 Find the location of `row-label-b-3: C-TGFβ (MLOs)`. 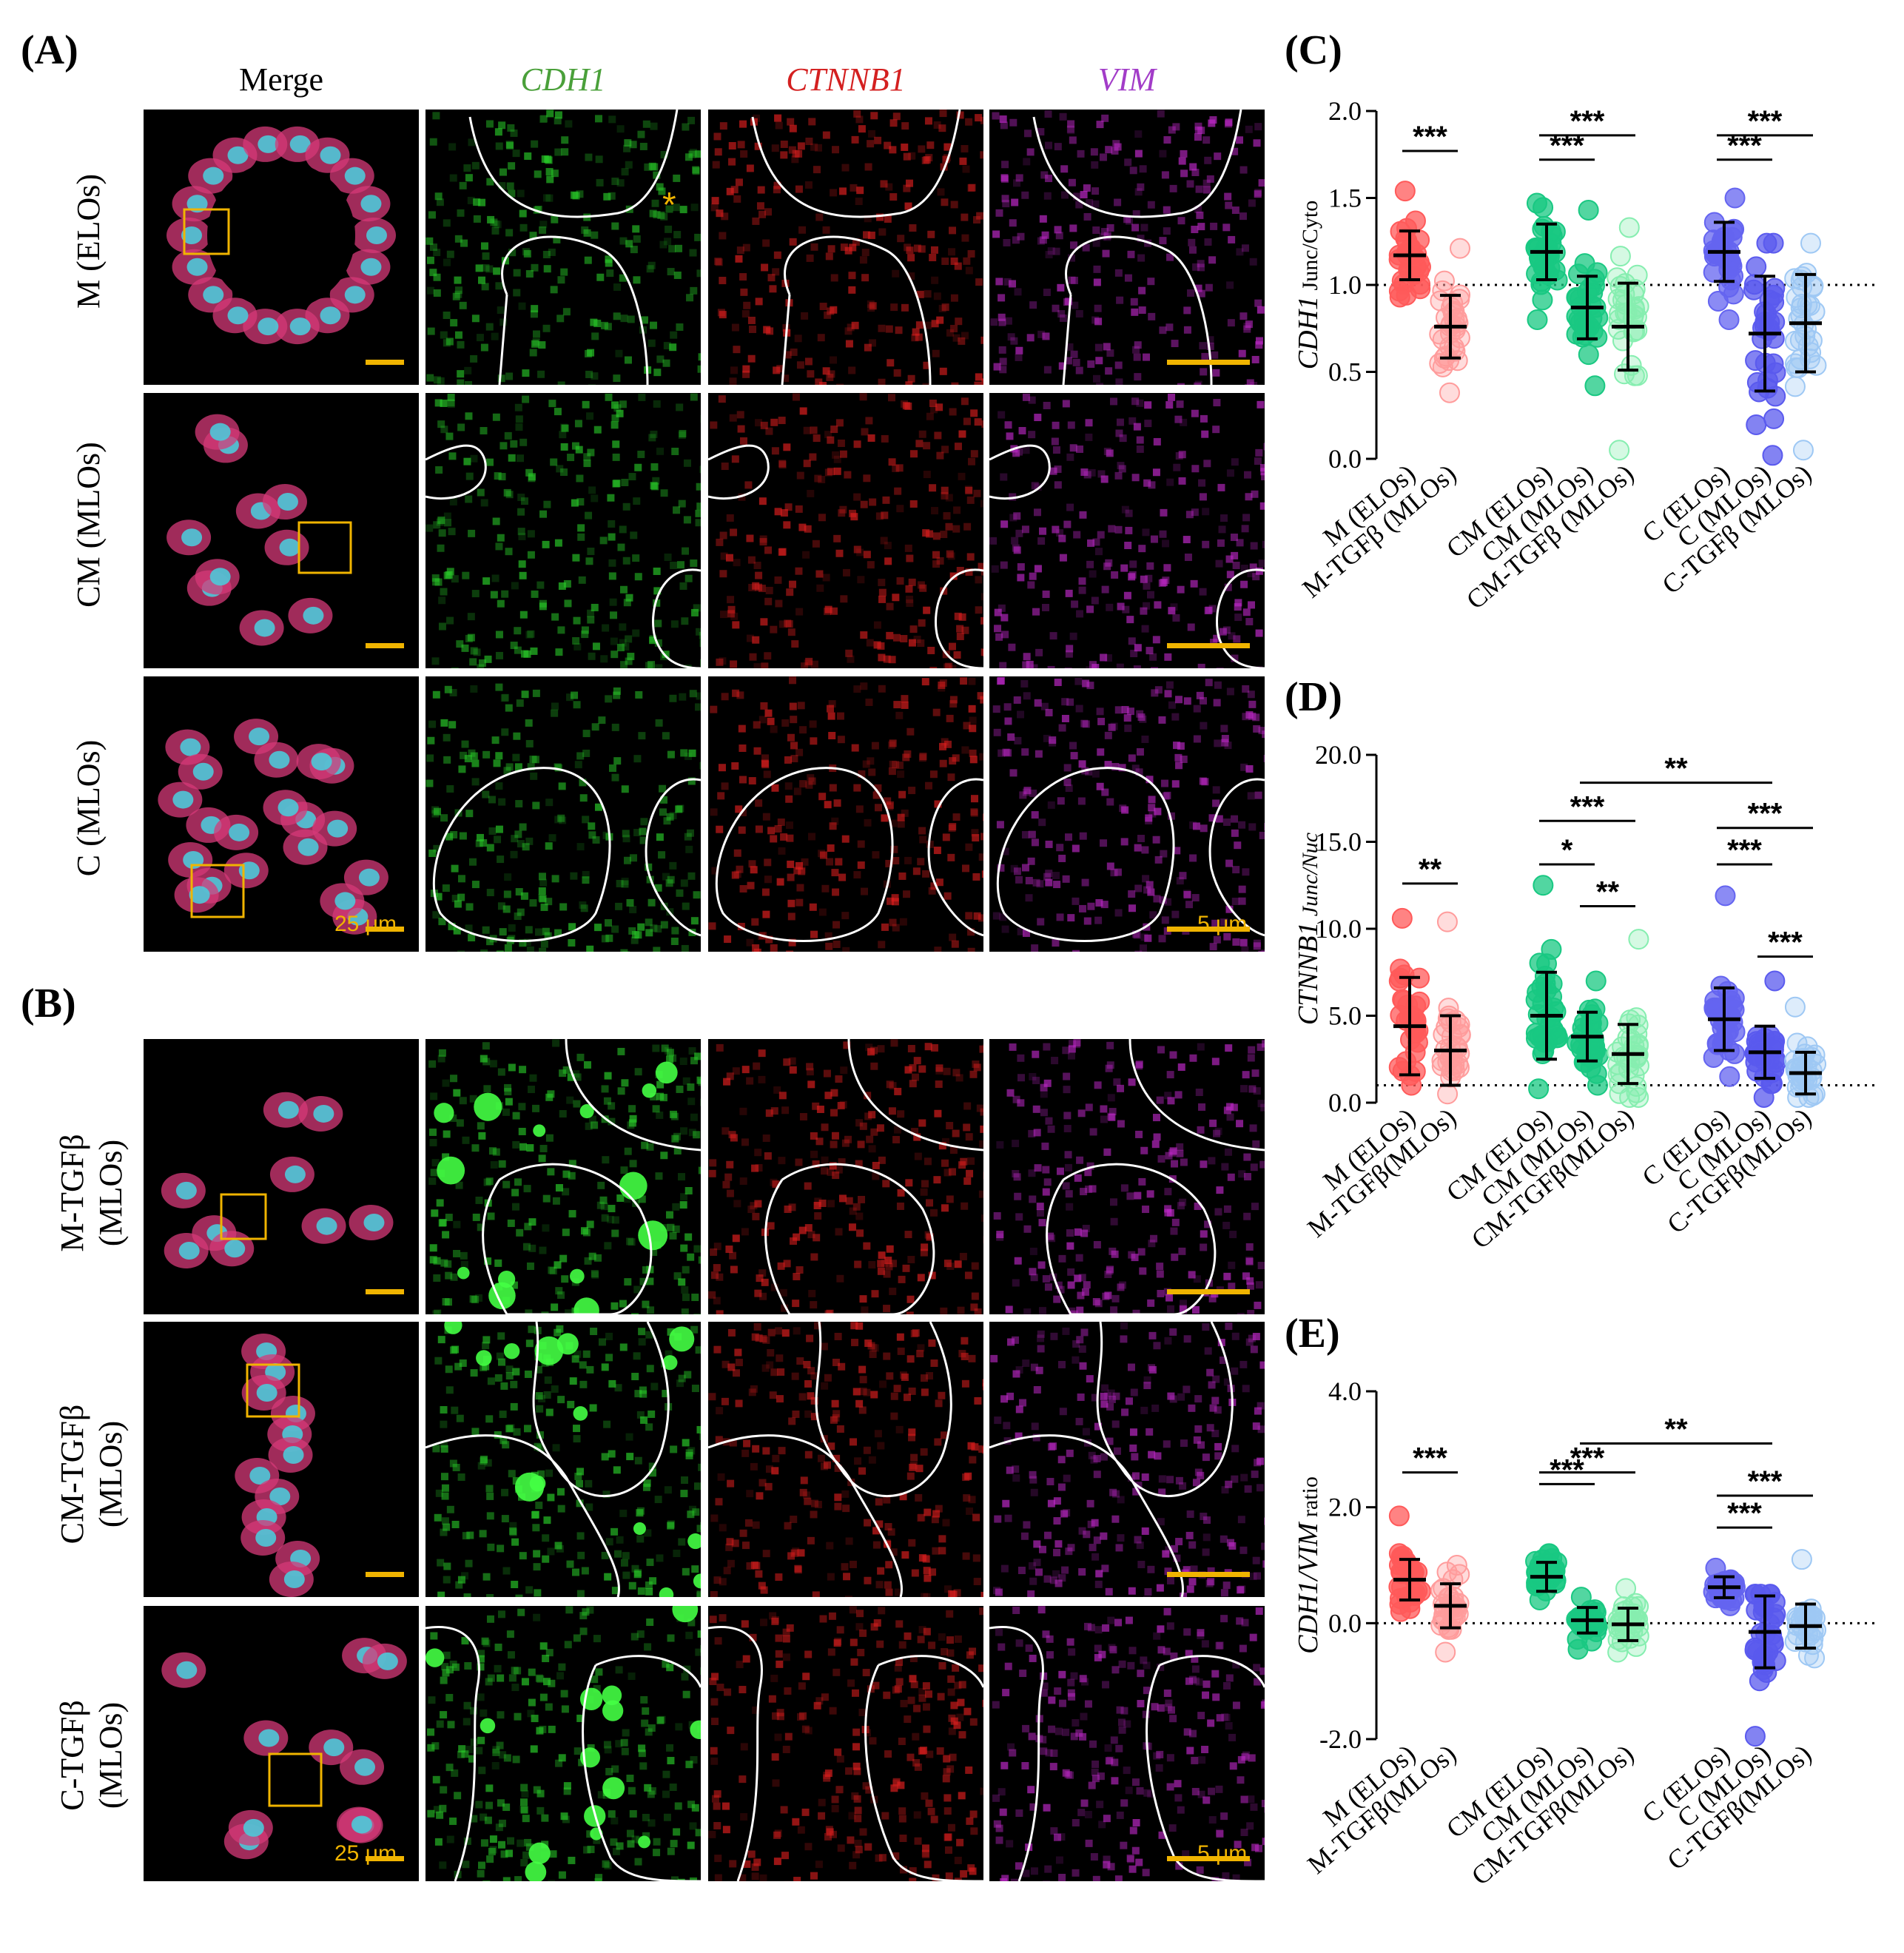

row-label-b-3: C-TGFβ (MLOs) is located at coordinates (91, 1755).